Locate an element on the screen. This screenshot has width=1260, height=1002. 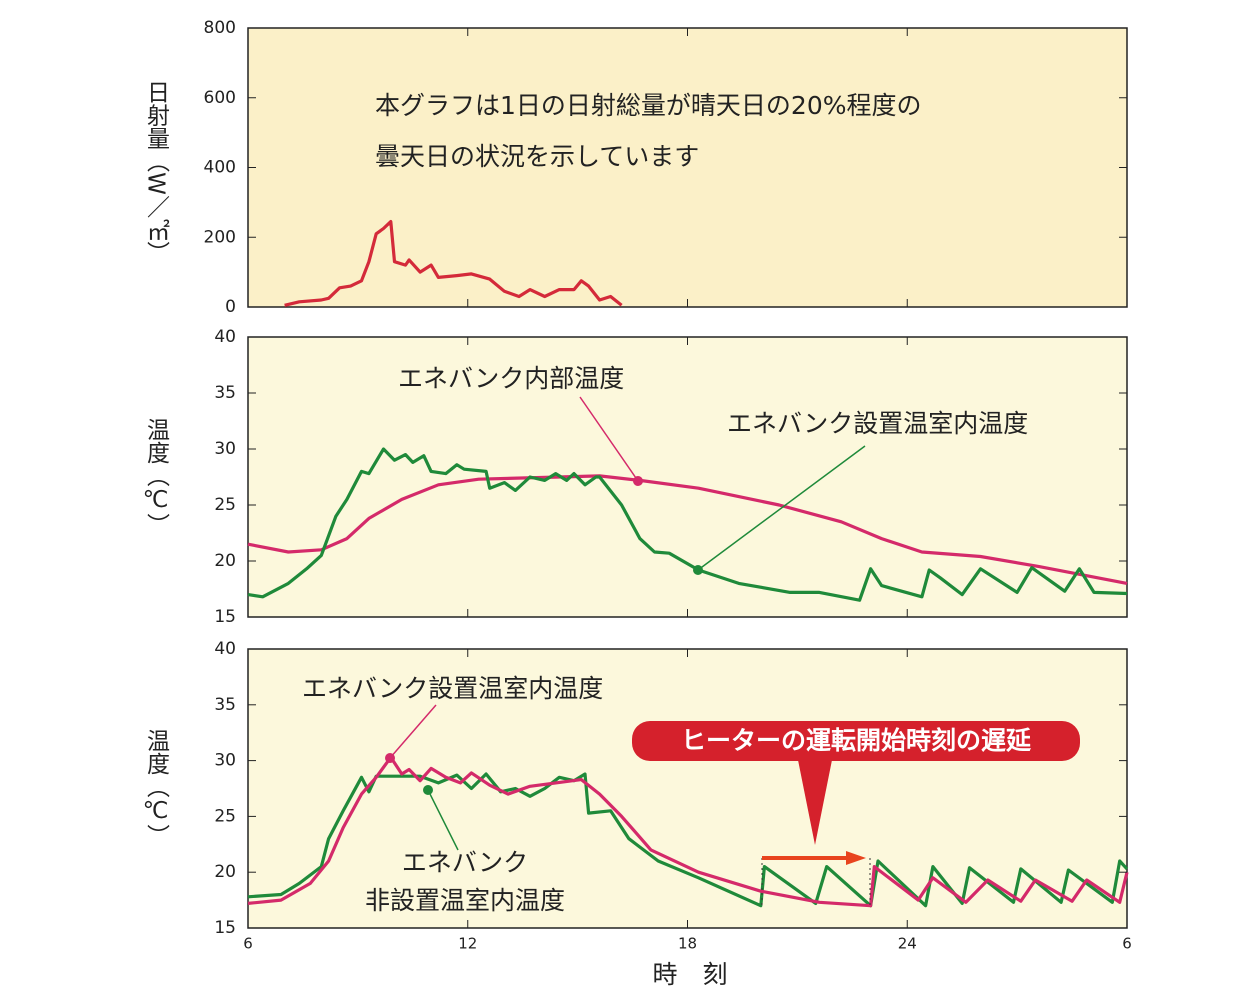
y-tick-label: 0 is located at coordinates (230, 307).